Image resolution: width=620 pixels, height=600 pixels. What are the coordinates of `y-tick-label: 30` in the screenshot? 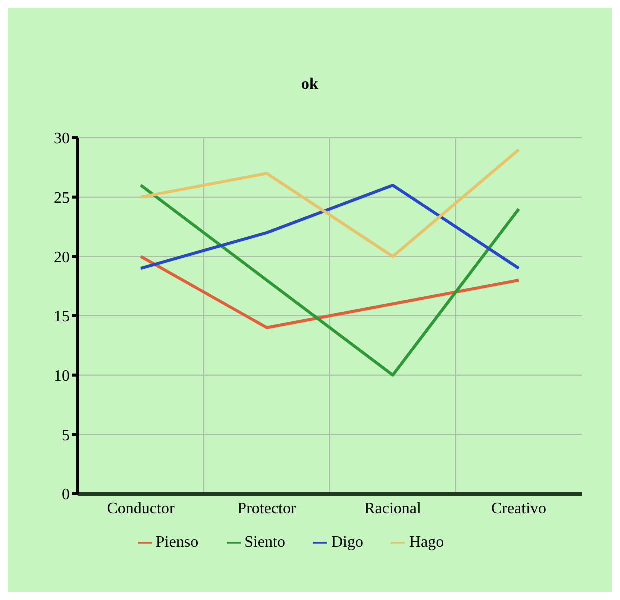 It's located at (62, 139).